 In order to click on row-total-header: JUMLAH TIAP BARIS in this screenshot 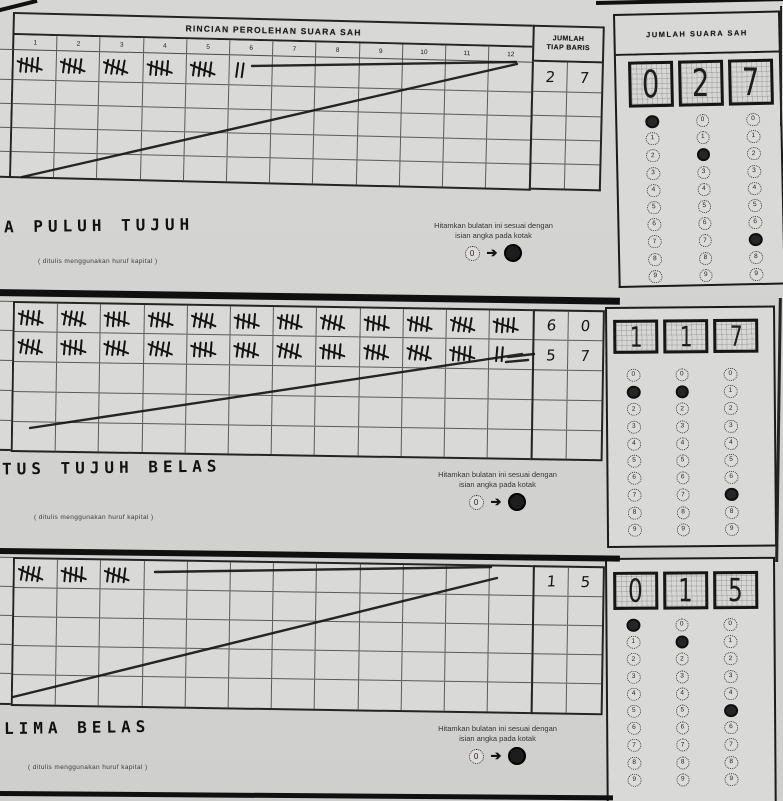, I will do `click(568, 44)`.